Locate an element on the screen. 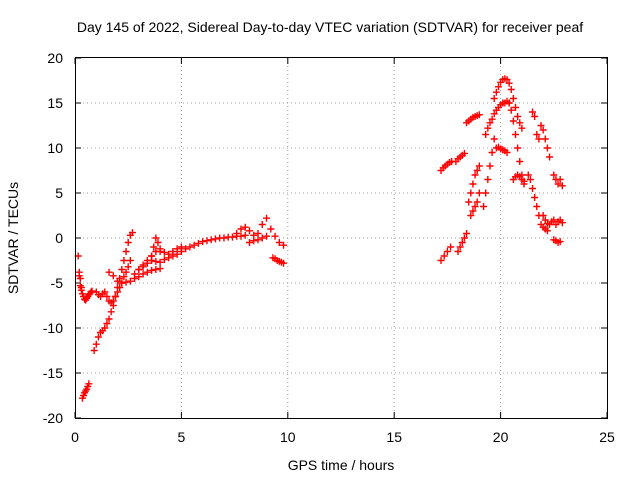  x-tick-label: 25 is located at coordinates (607, 437).